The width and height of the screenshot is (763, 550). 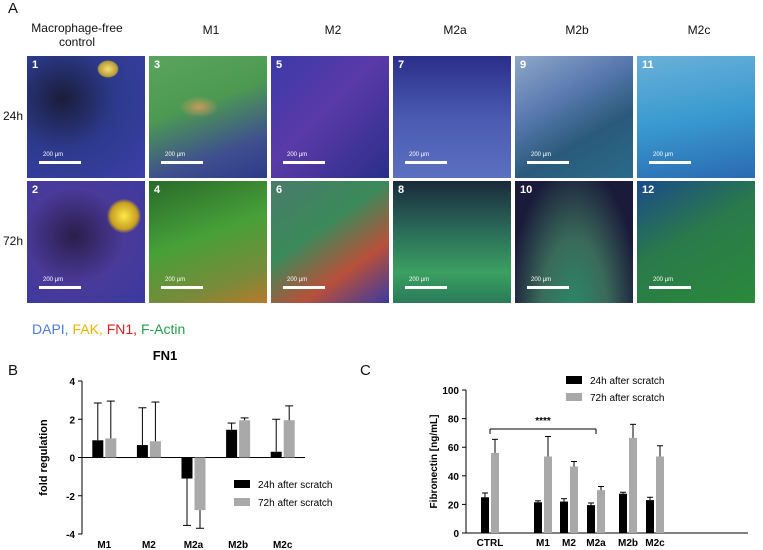 What do you see at coordinates (596, 543) in the screenshot?
I see `x-tick-label: M2a` at bounding box center [596, 543].